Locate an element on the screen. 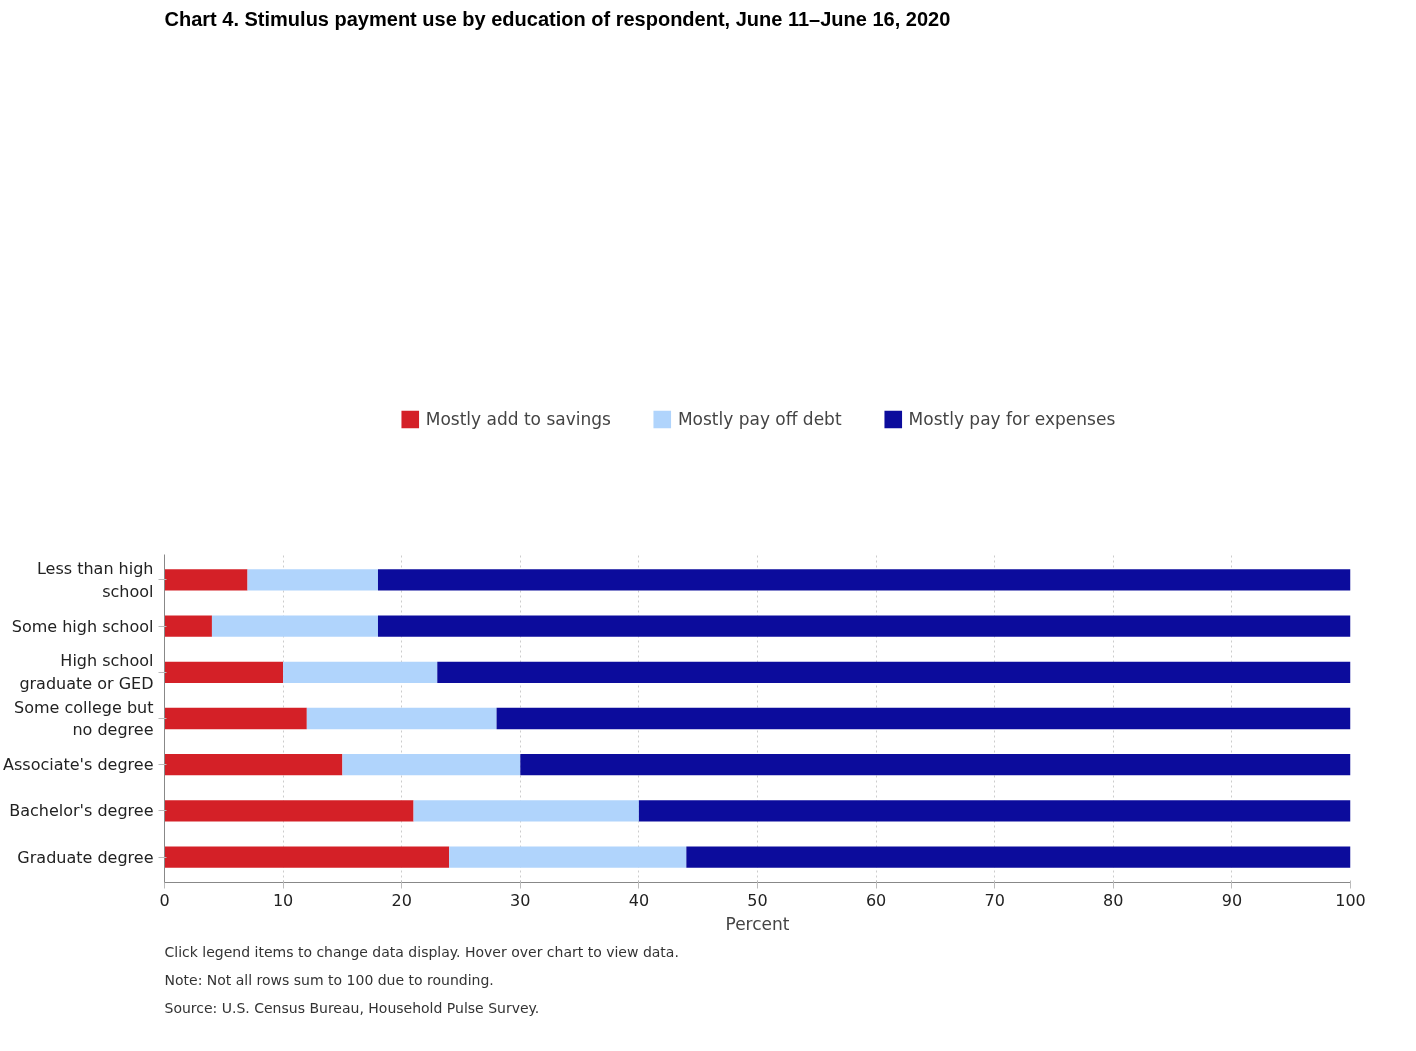 This screenshot has width=1416, height=1051. chart-title: Chart 4. Stimulus payment use by education of respondent, June 11–June 16, 2020 is located at coordinates (557, 18).